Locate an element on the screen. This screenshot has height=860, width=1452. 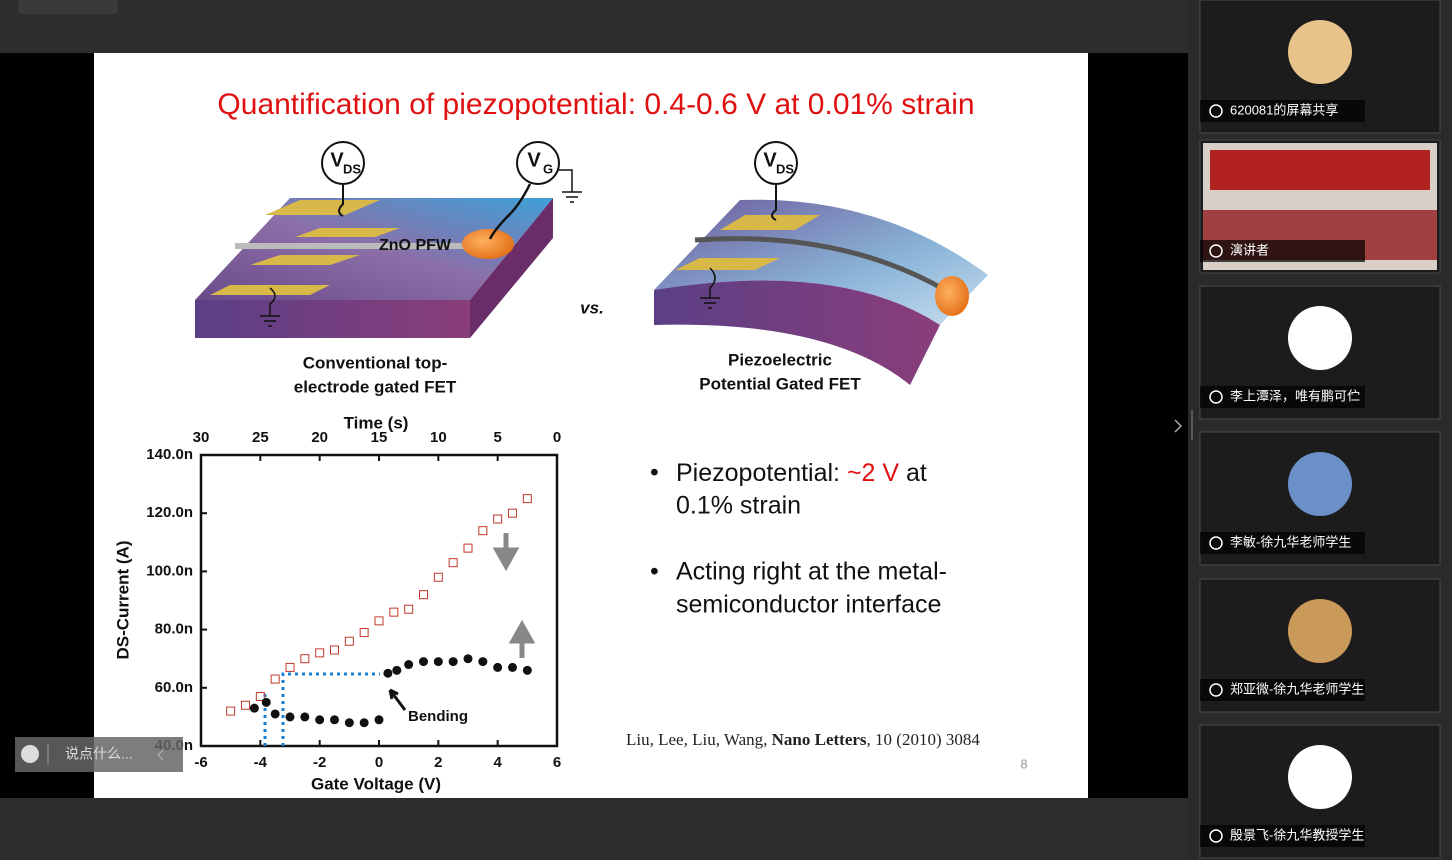
bullet-text: at is located at coordinates (913, 473).